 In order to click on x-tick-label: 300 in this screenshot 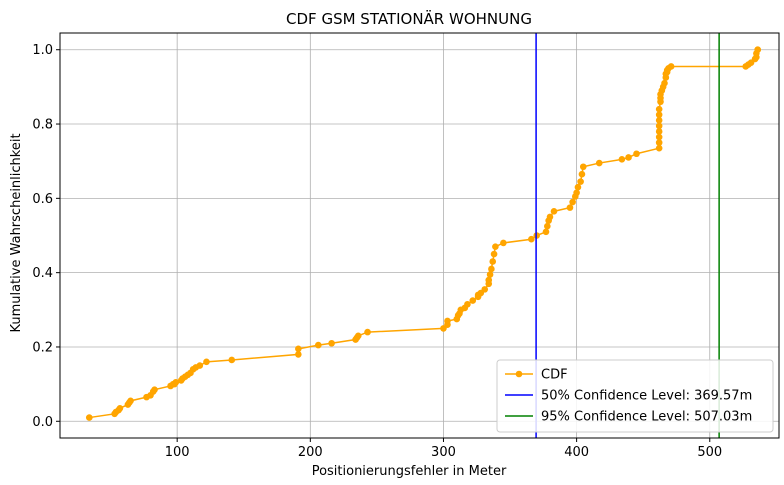, I will do `click(443, 452)`.